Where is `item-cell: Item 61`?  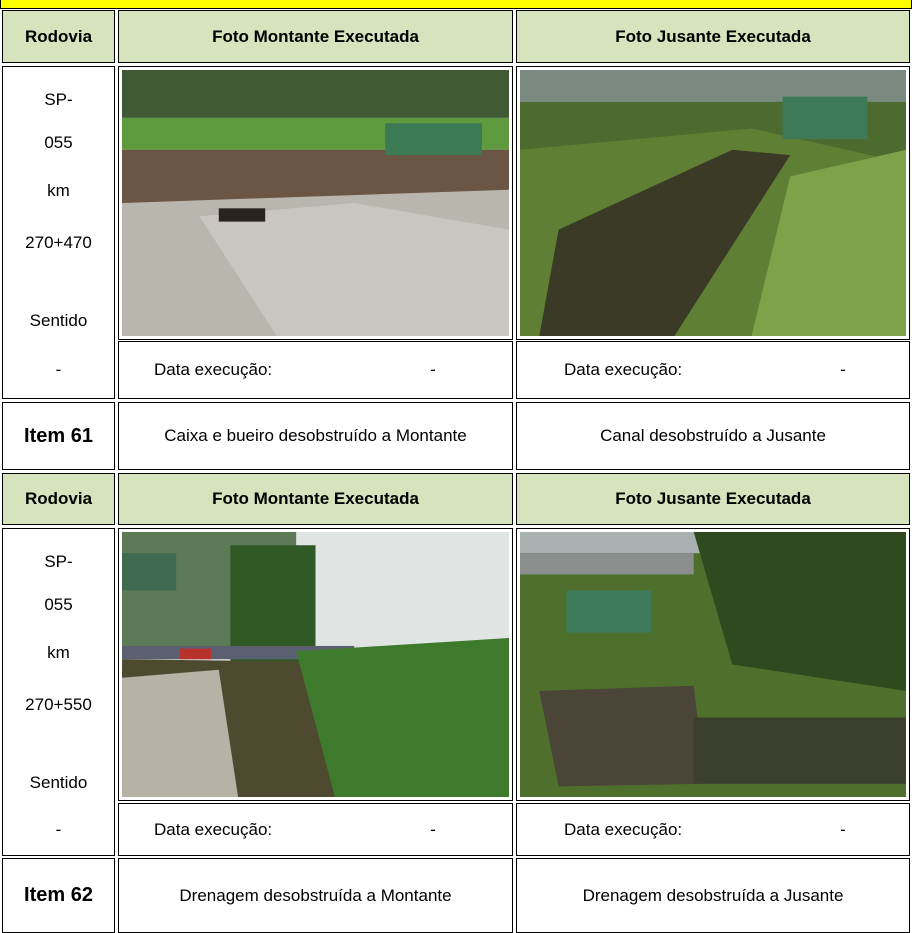
item-cell: Item 61 is located at coordinates (58, 436).